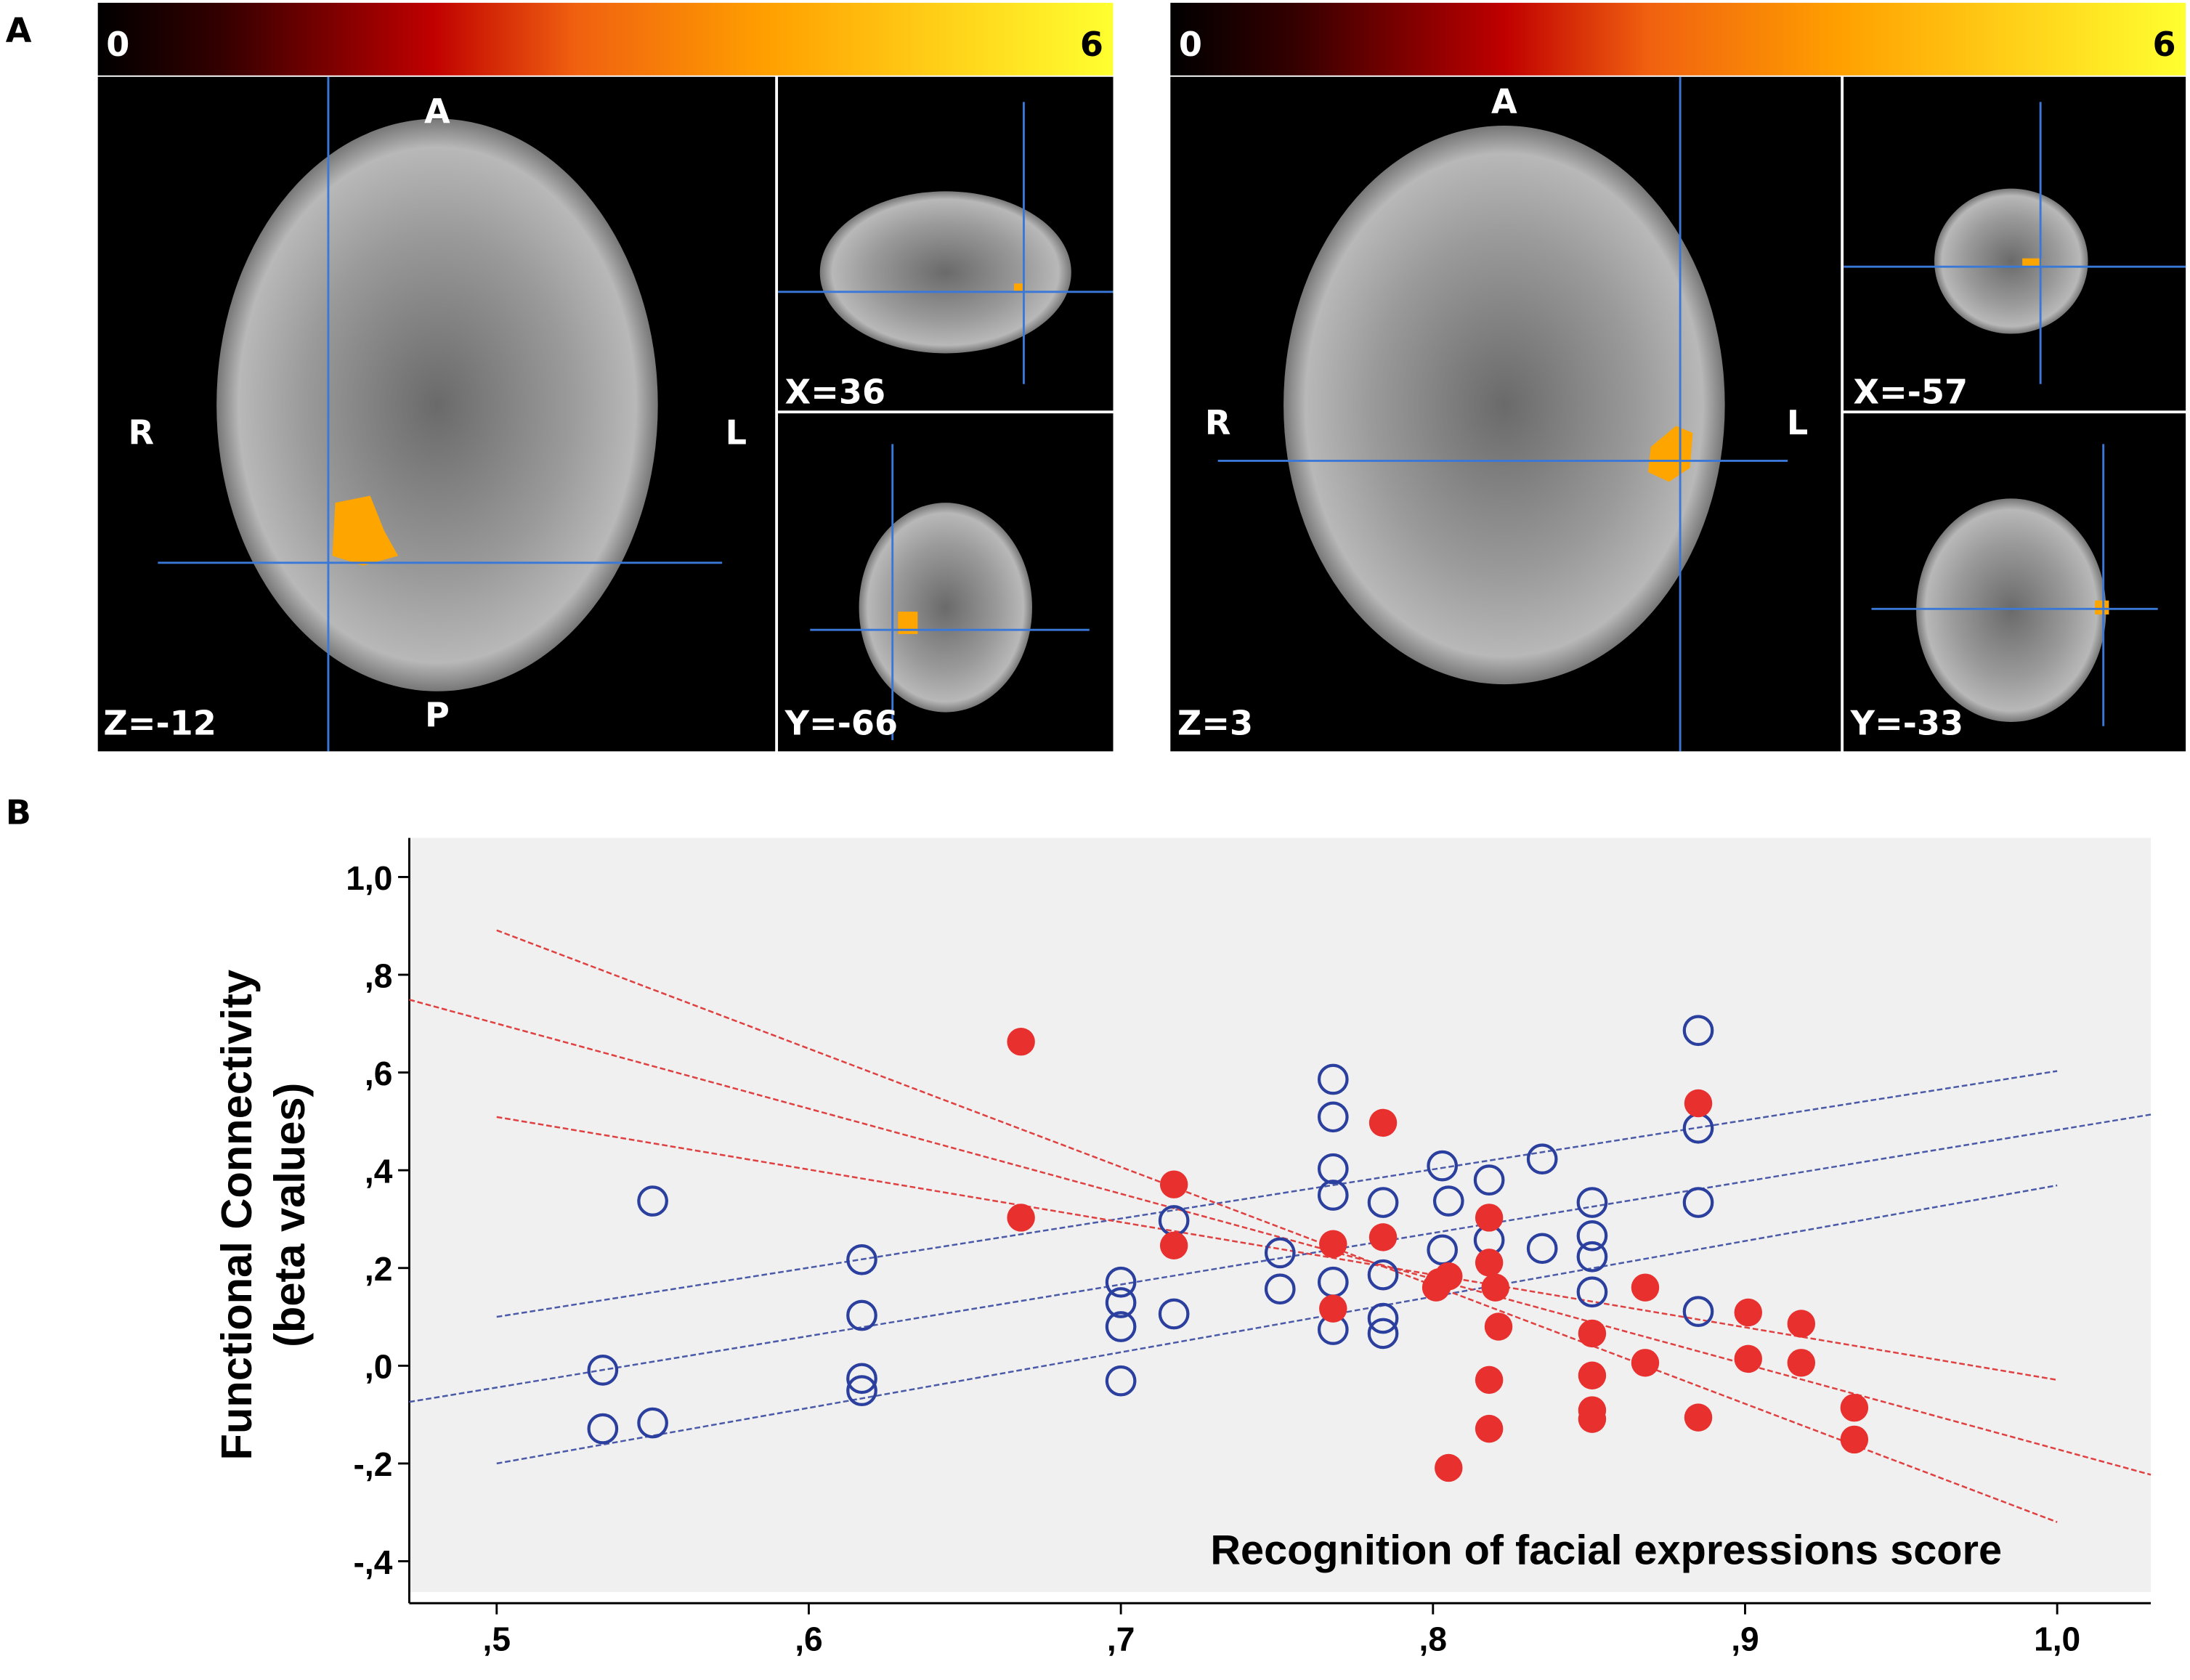 The height and width of the screenshot is (1680, 2190). I want to click on slice-label: X=-57, so click(1911, 392).